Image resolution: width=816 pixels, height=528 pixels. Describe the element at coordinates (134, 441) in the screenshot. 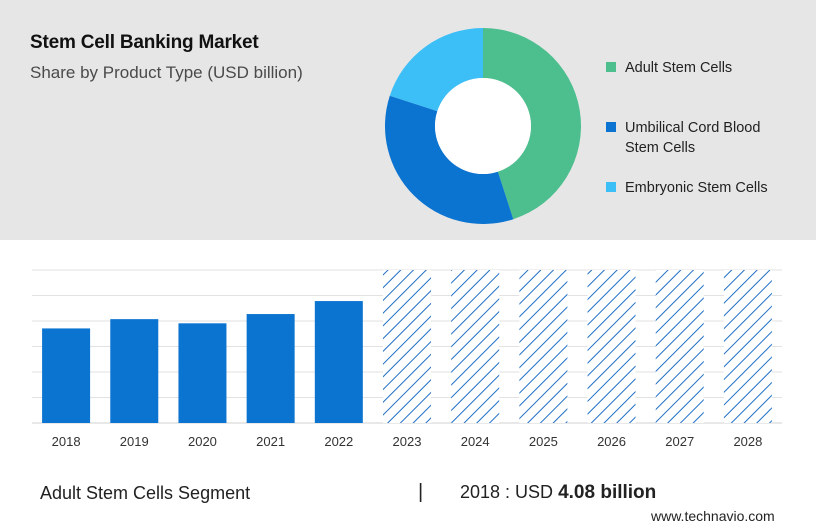

I see `x-tick-label: 2019` at that location.